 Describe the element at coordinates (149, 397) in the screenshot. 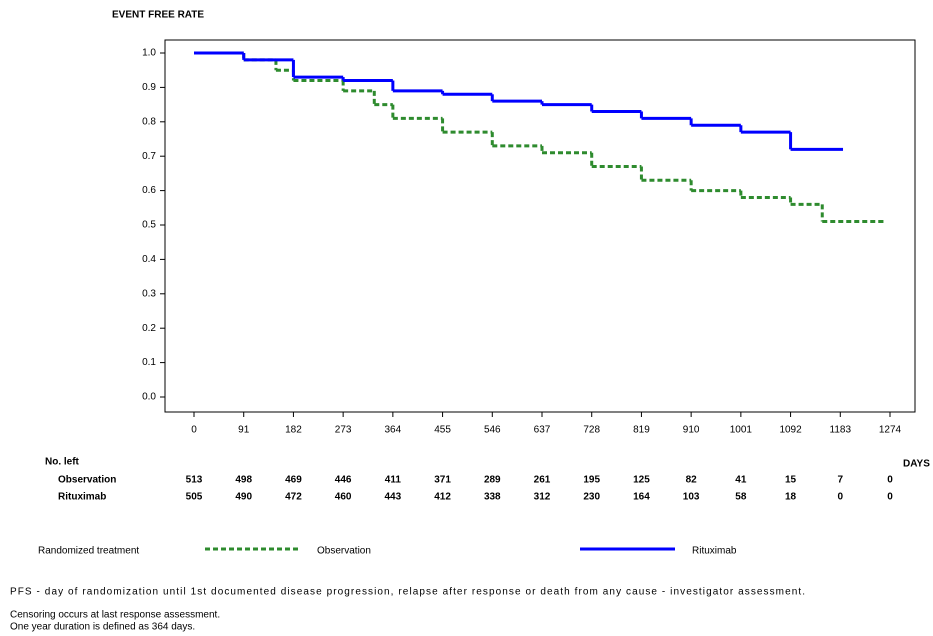

I see `y-tick-label: 0.0` at that location.